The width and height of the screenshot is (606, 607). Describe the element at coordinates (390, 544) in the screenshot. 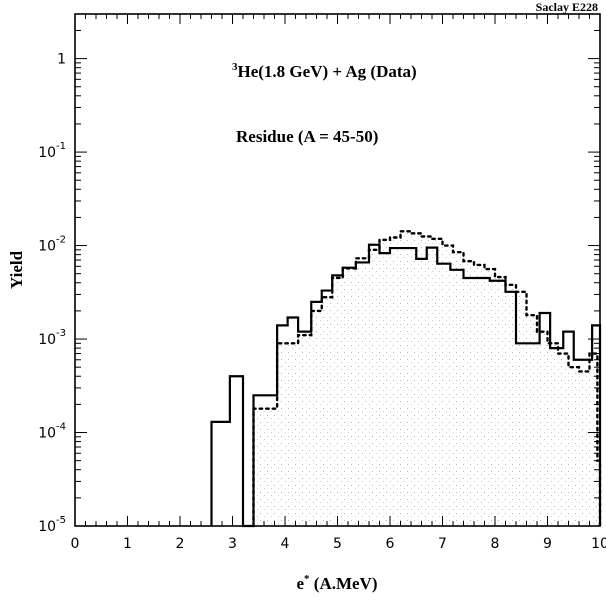

I see `x-tick-label: 6` at that location.